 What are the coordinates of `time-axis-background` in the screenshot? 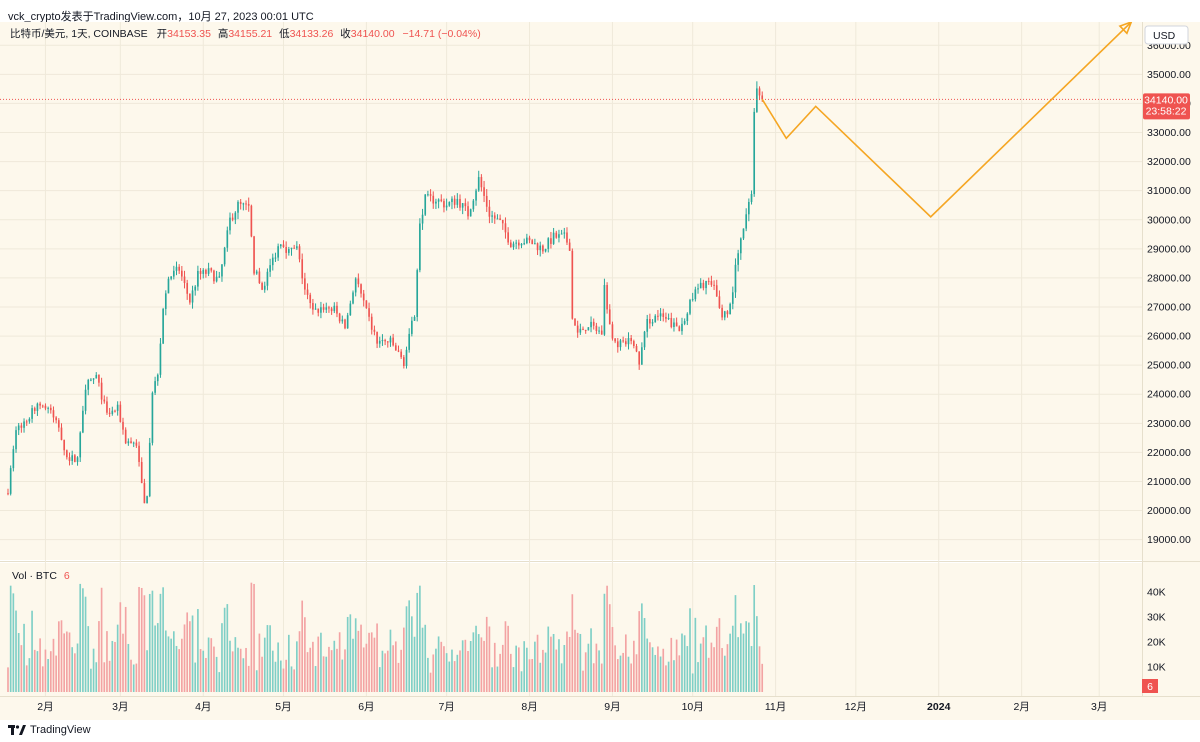 It's located at (600, 708).